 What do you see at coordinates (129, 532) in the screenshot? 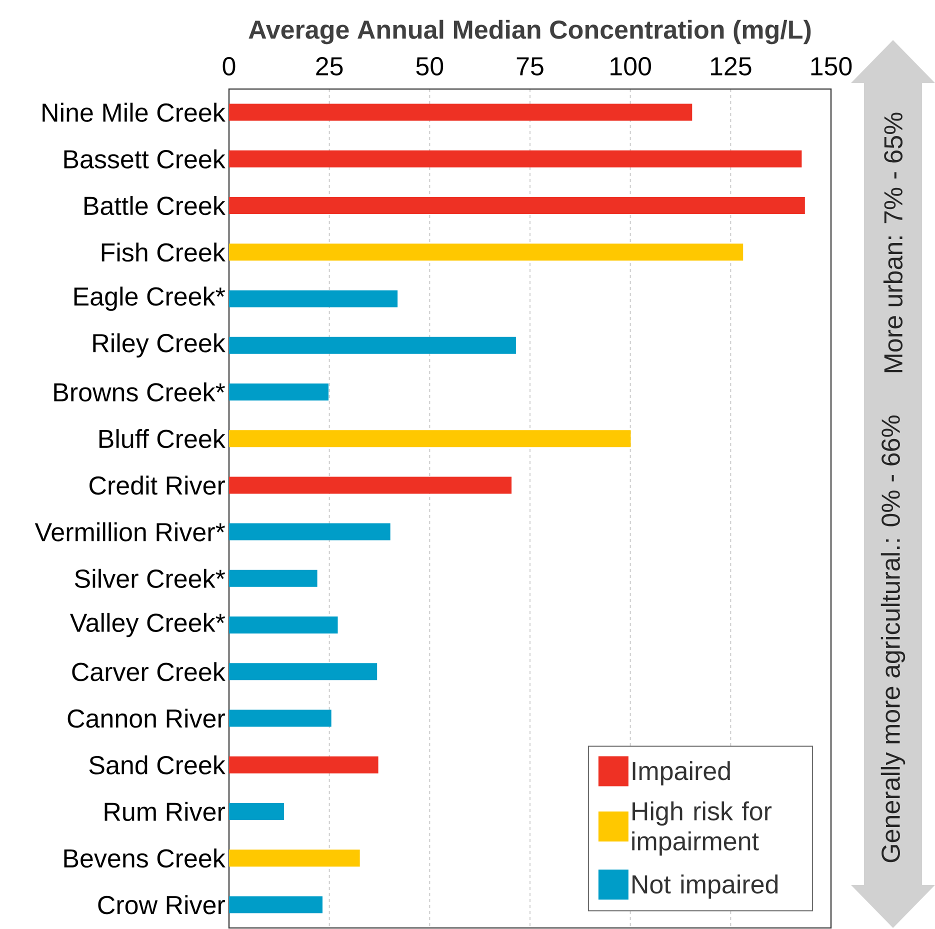
I see `y-tick-label: Vermillion River*` at bounding box center [129, 532].